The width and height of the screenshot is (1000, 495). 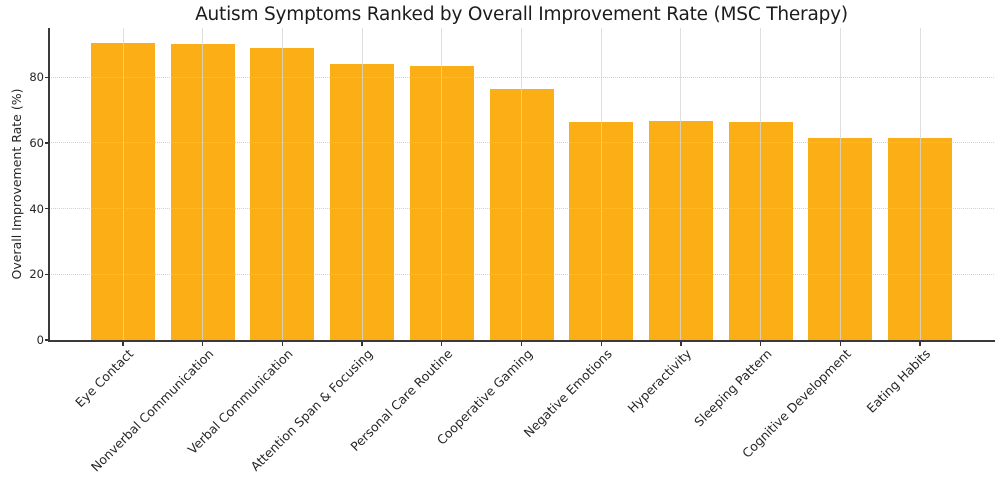 I want to click on x-tick-label-text: Sleeping Pattern, so click(x=732, y=388).